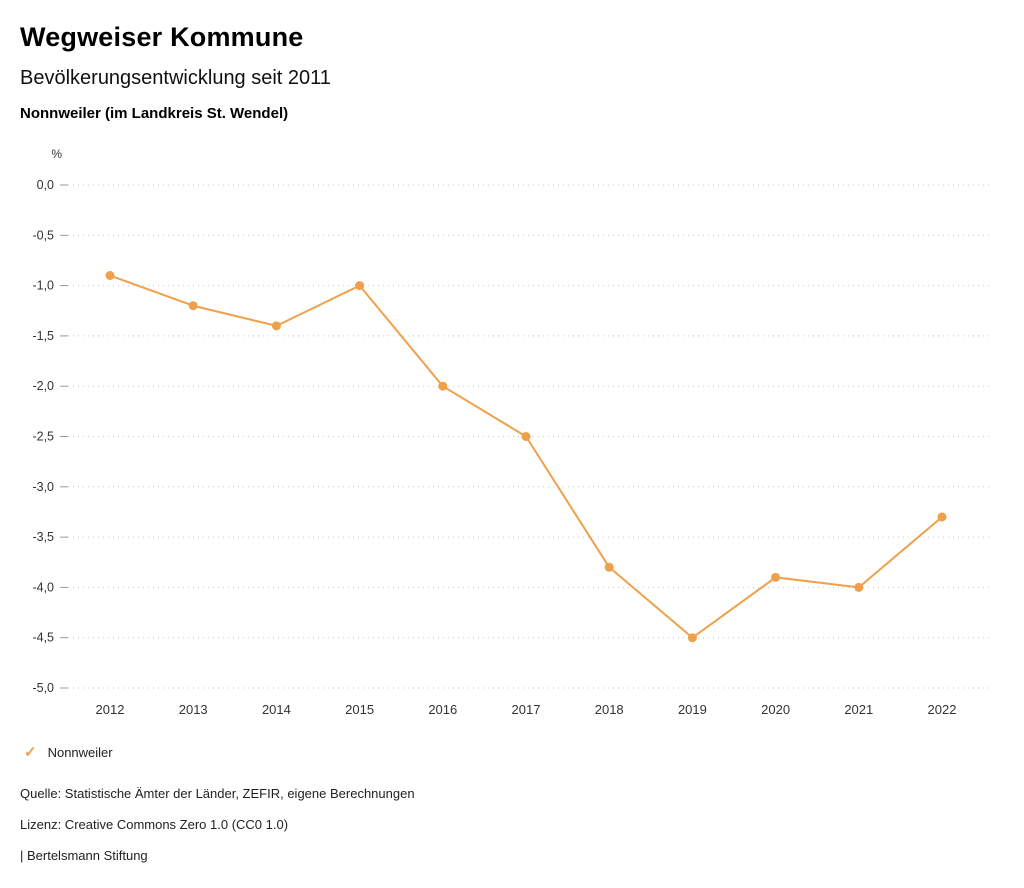 This screenshot has height=888, width=1024. Describe the element at coordinates (84, 855) in the screenshot. I see `attribution-text: | Bertelsmann Stiftung` at that location.